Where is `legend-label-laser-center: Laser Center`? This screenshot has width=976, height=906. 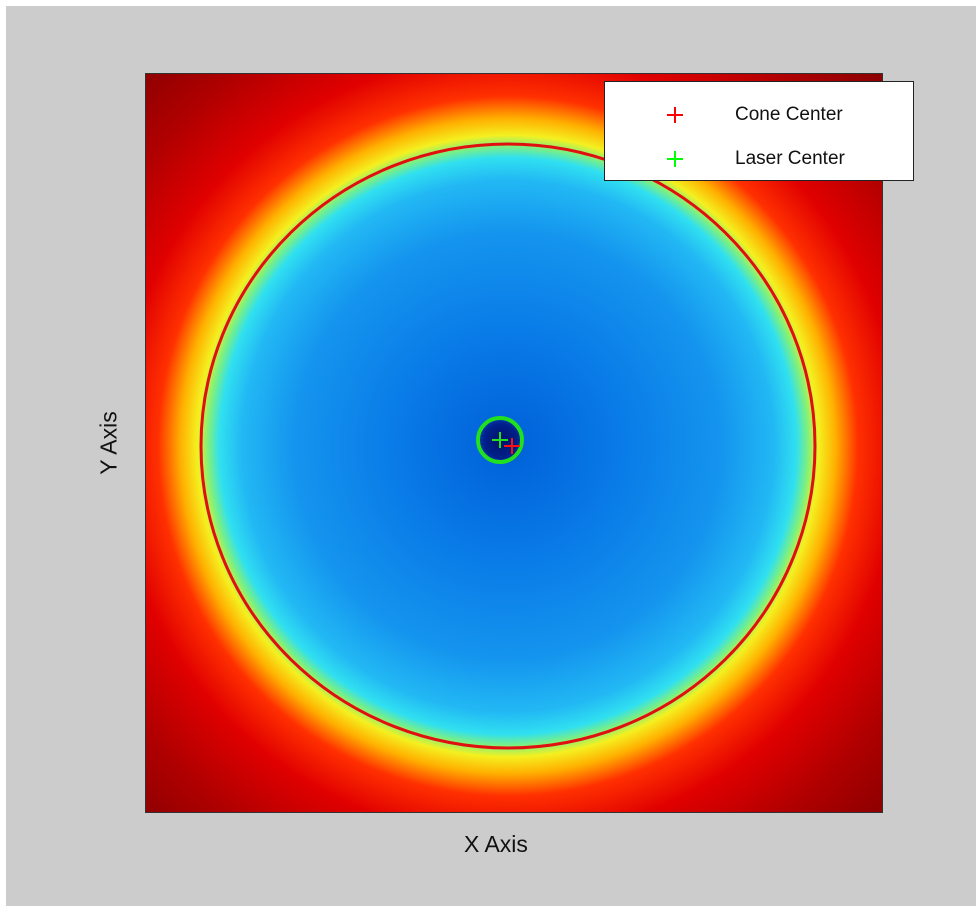
legend-label-laser-center: Laser Center is located at coordinates (790, 158).